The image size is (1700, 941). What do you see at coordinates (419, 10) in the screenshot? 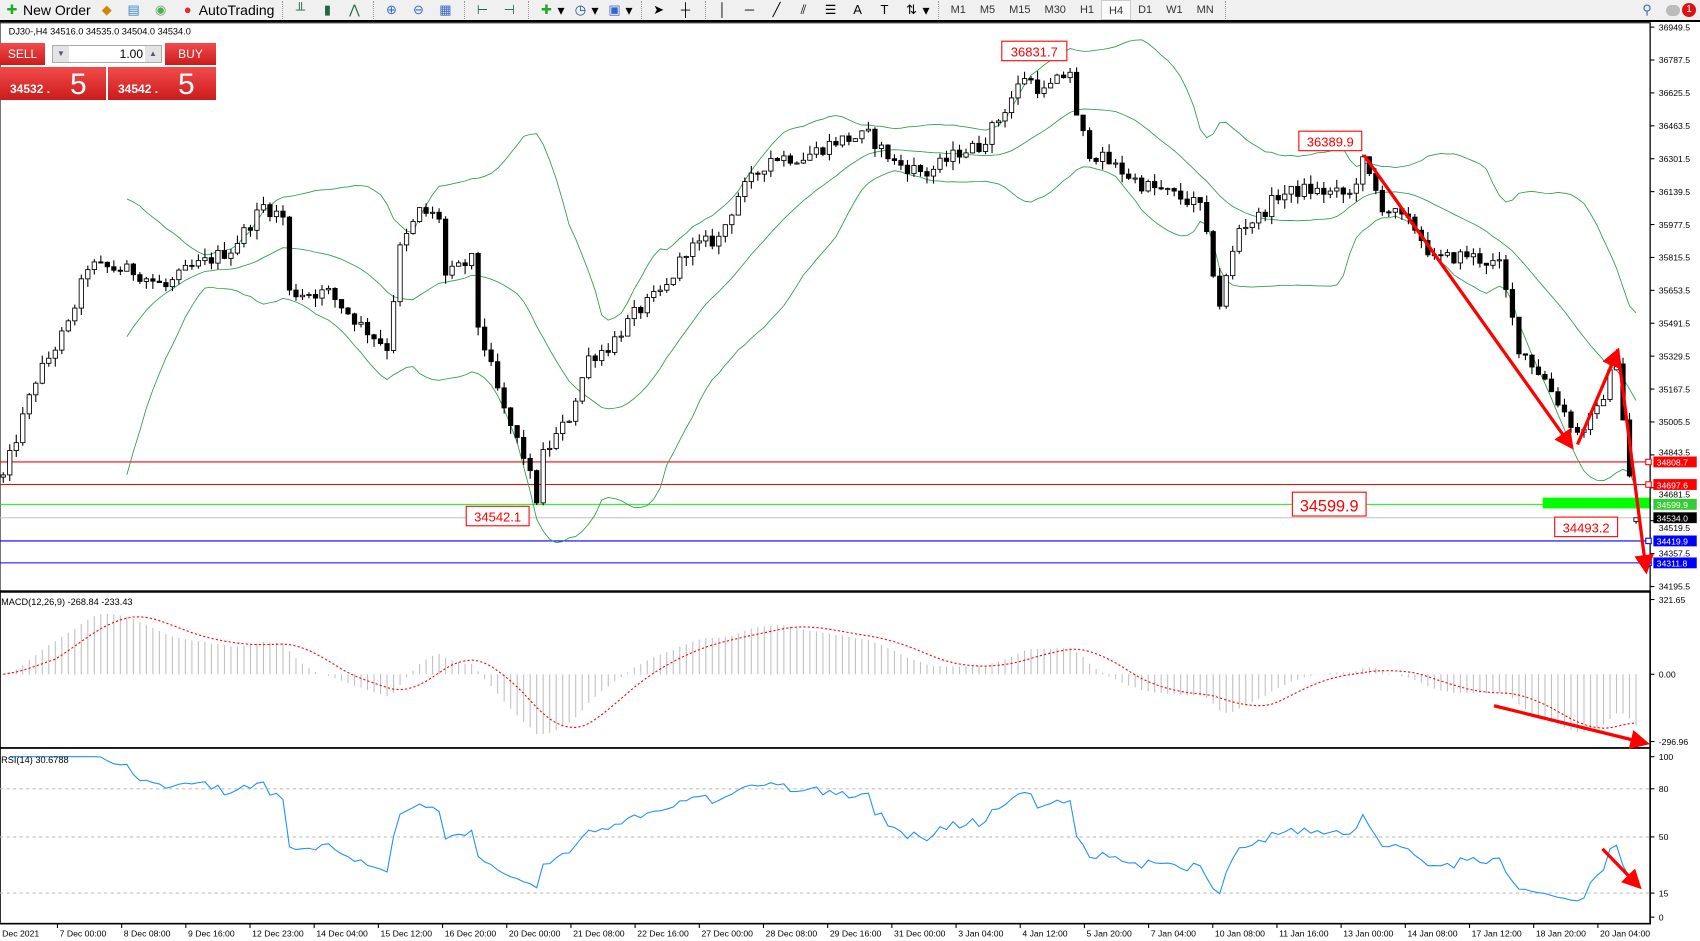
I see `zoom-out-button: ⊖` at bounding box center [419, 10].